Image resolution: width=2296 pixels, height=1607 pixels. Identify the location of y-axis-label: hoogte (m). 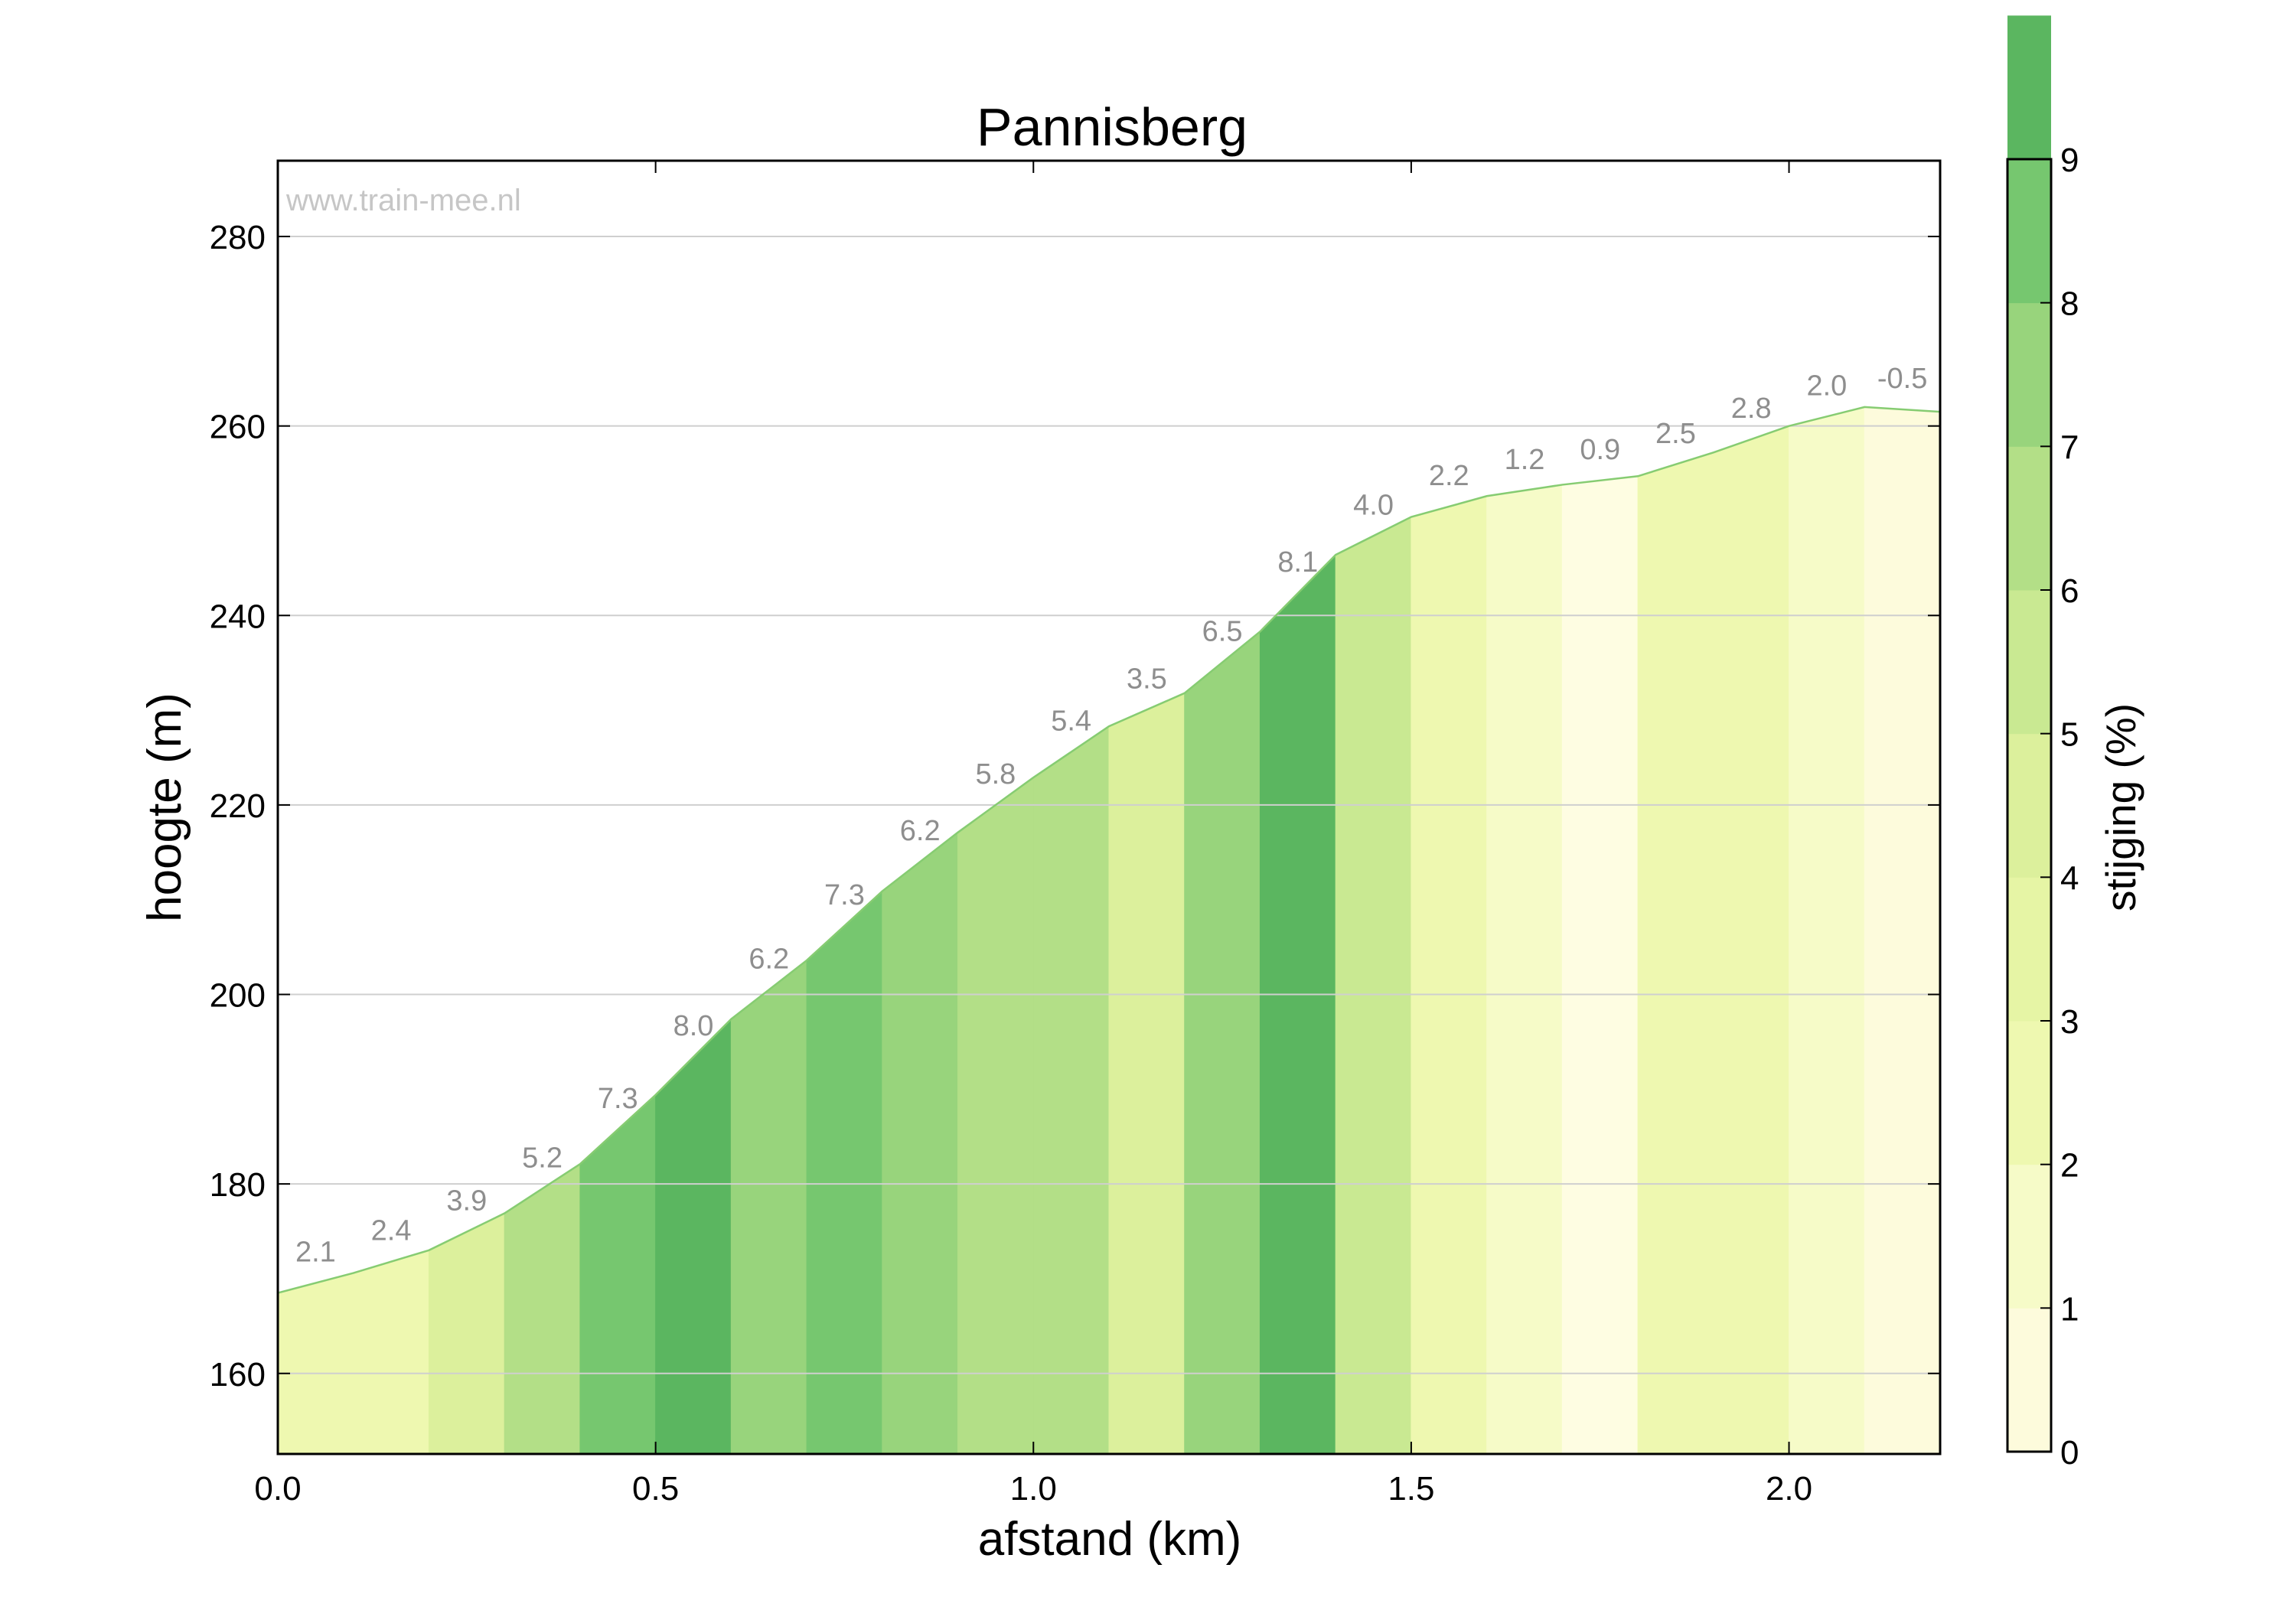
(165, 808).